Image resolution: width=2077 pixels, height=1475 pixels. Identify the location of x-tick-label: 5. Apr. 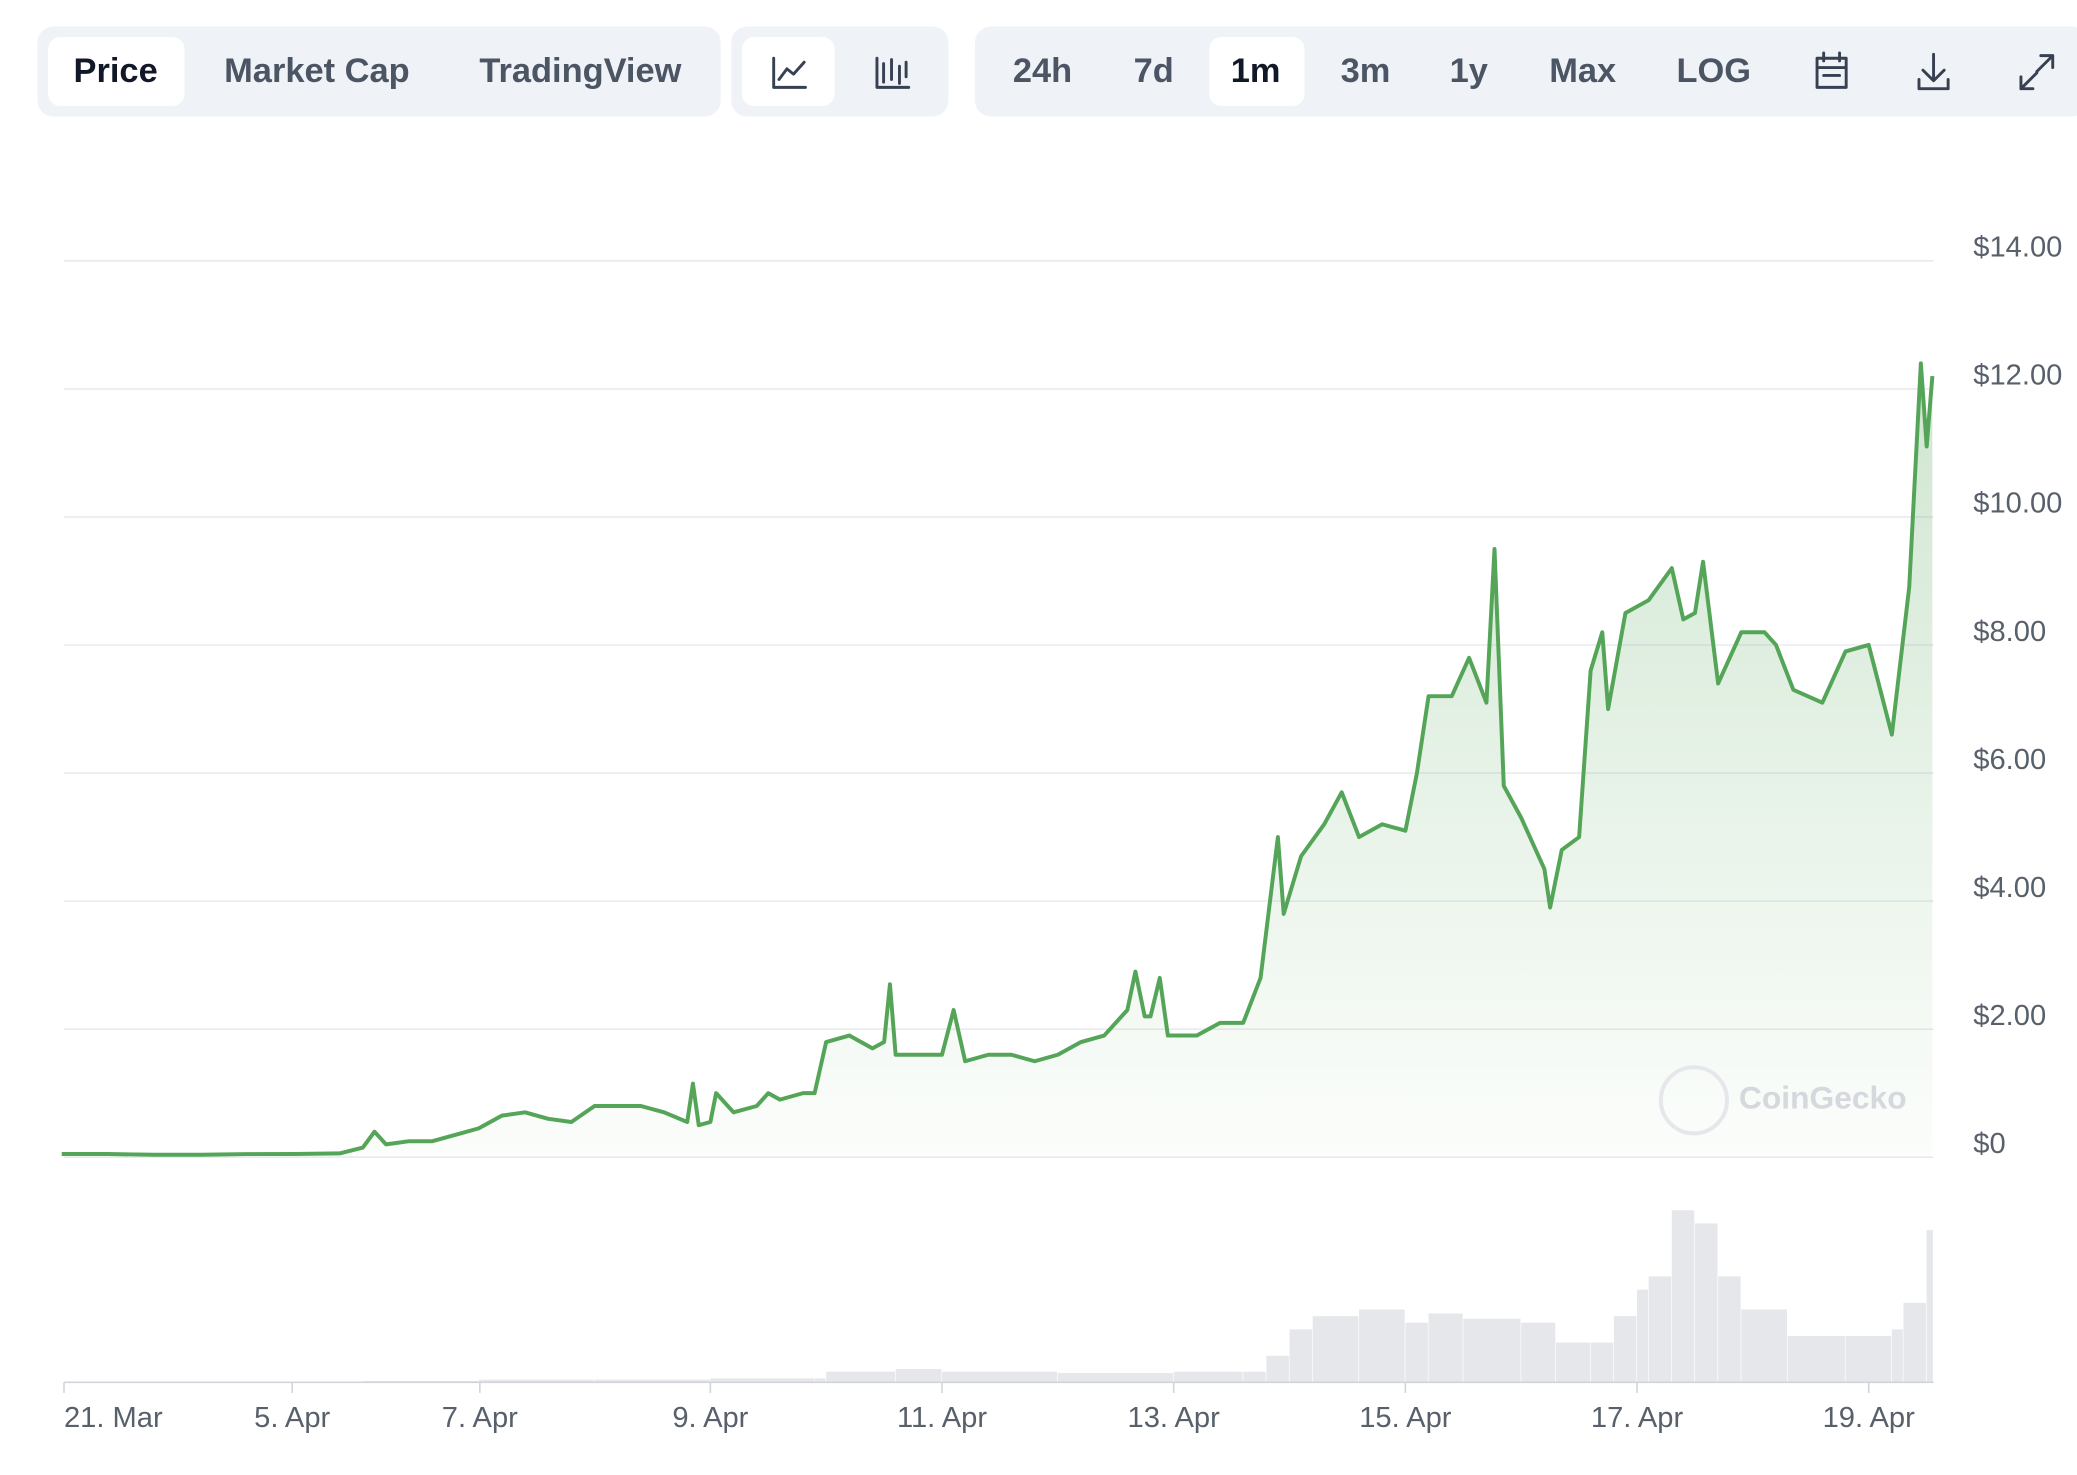
(292, 1418).